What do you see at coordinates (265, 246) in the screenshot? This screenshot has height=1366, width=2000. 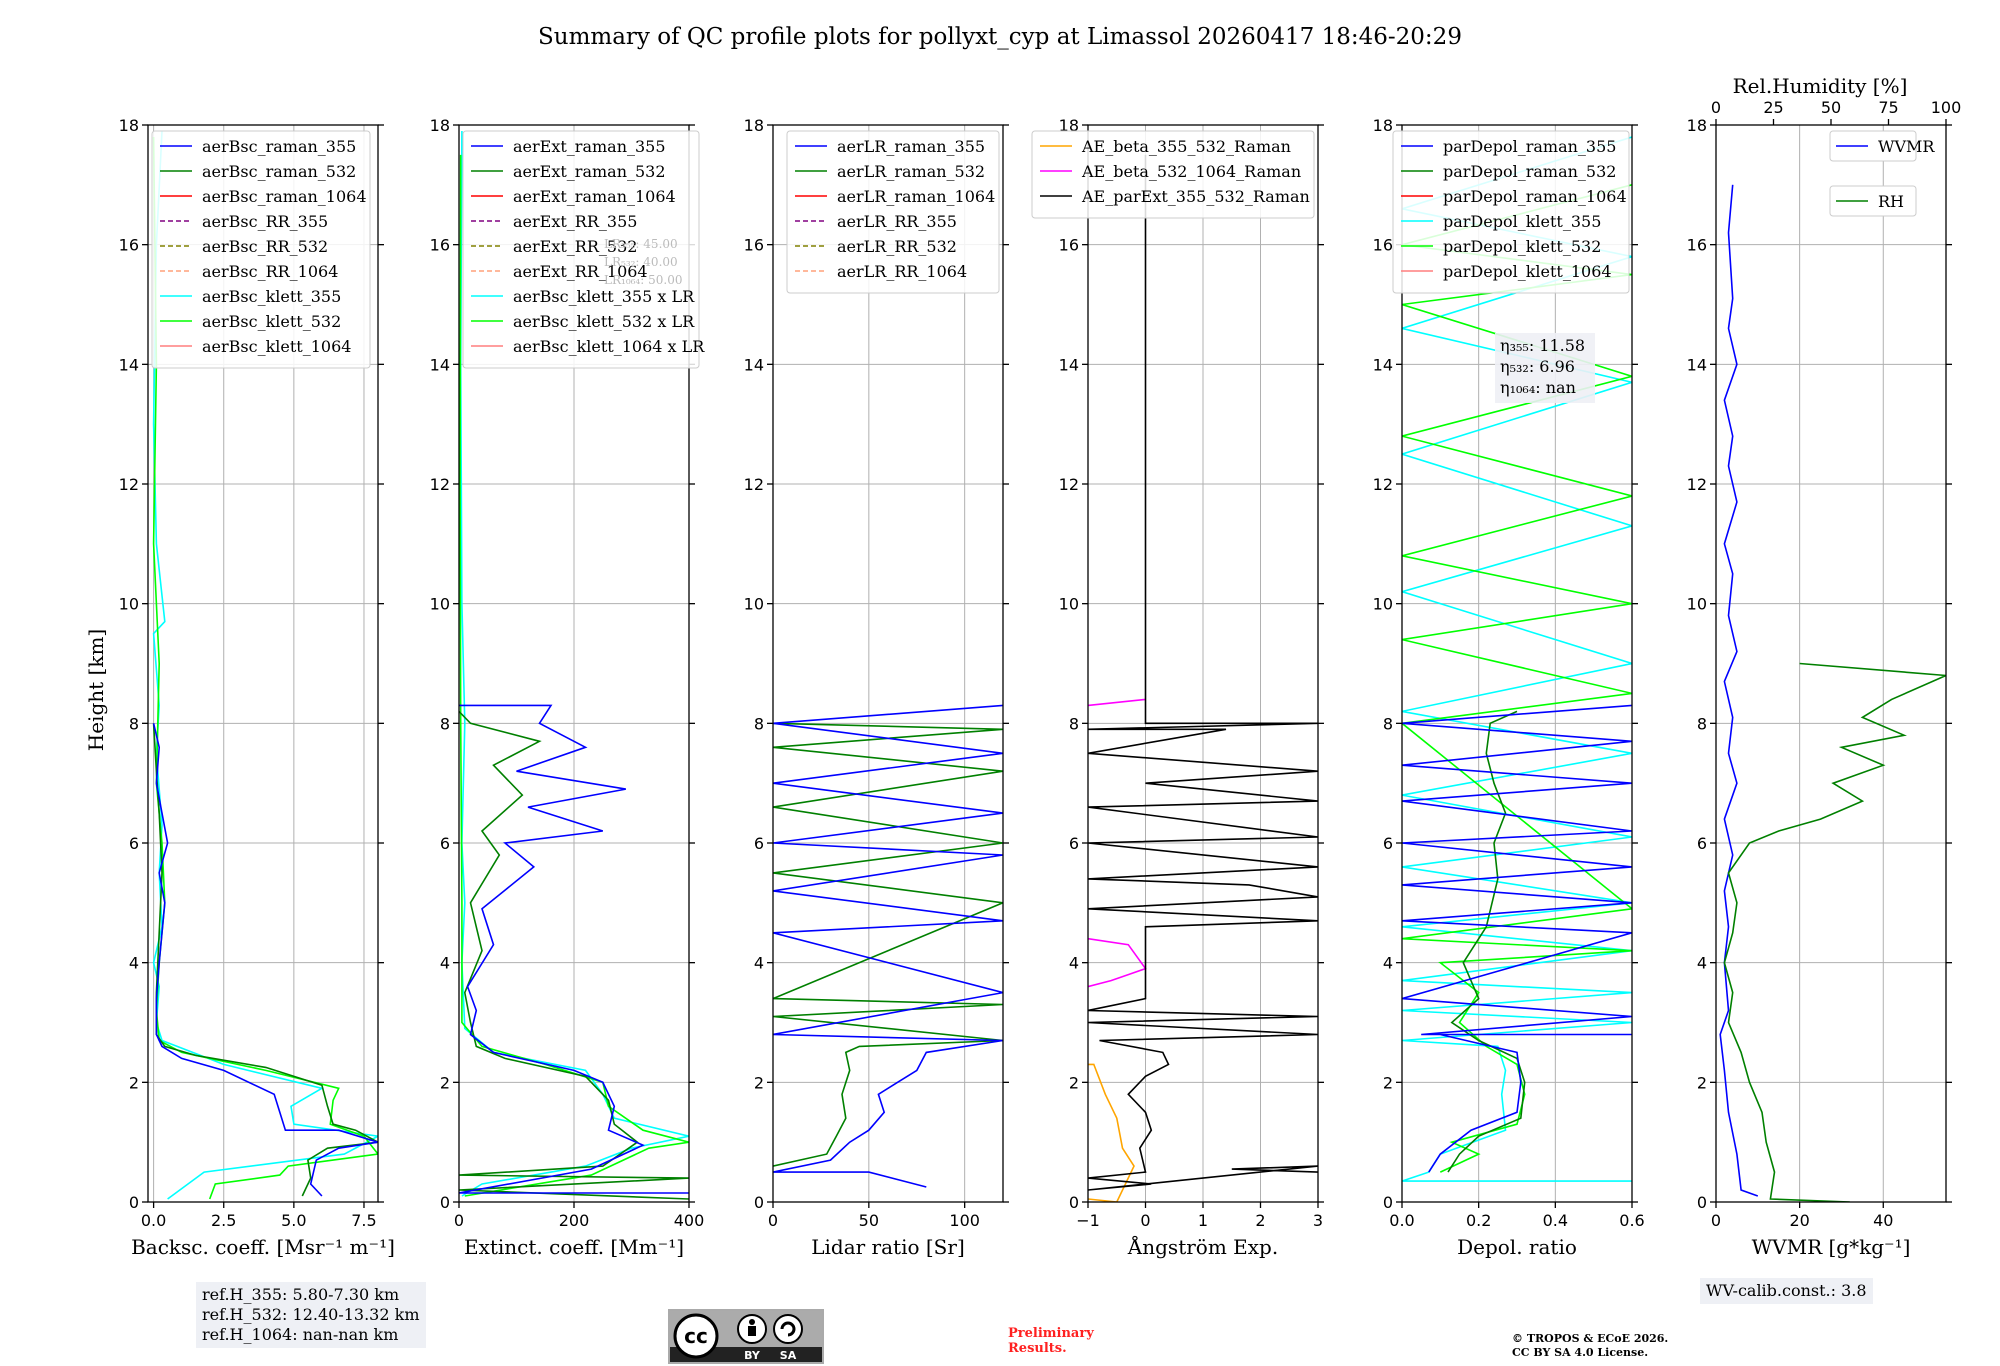 I see `legend-label: aerBsc_RR_532` at bounding box center [265, 246].